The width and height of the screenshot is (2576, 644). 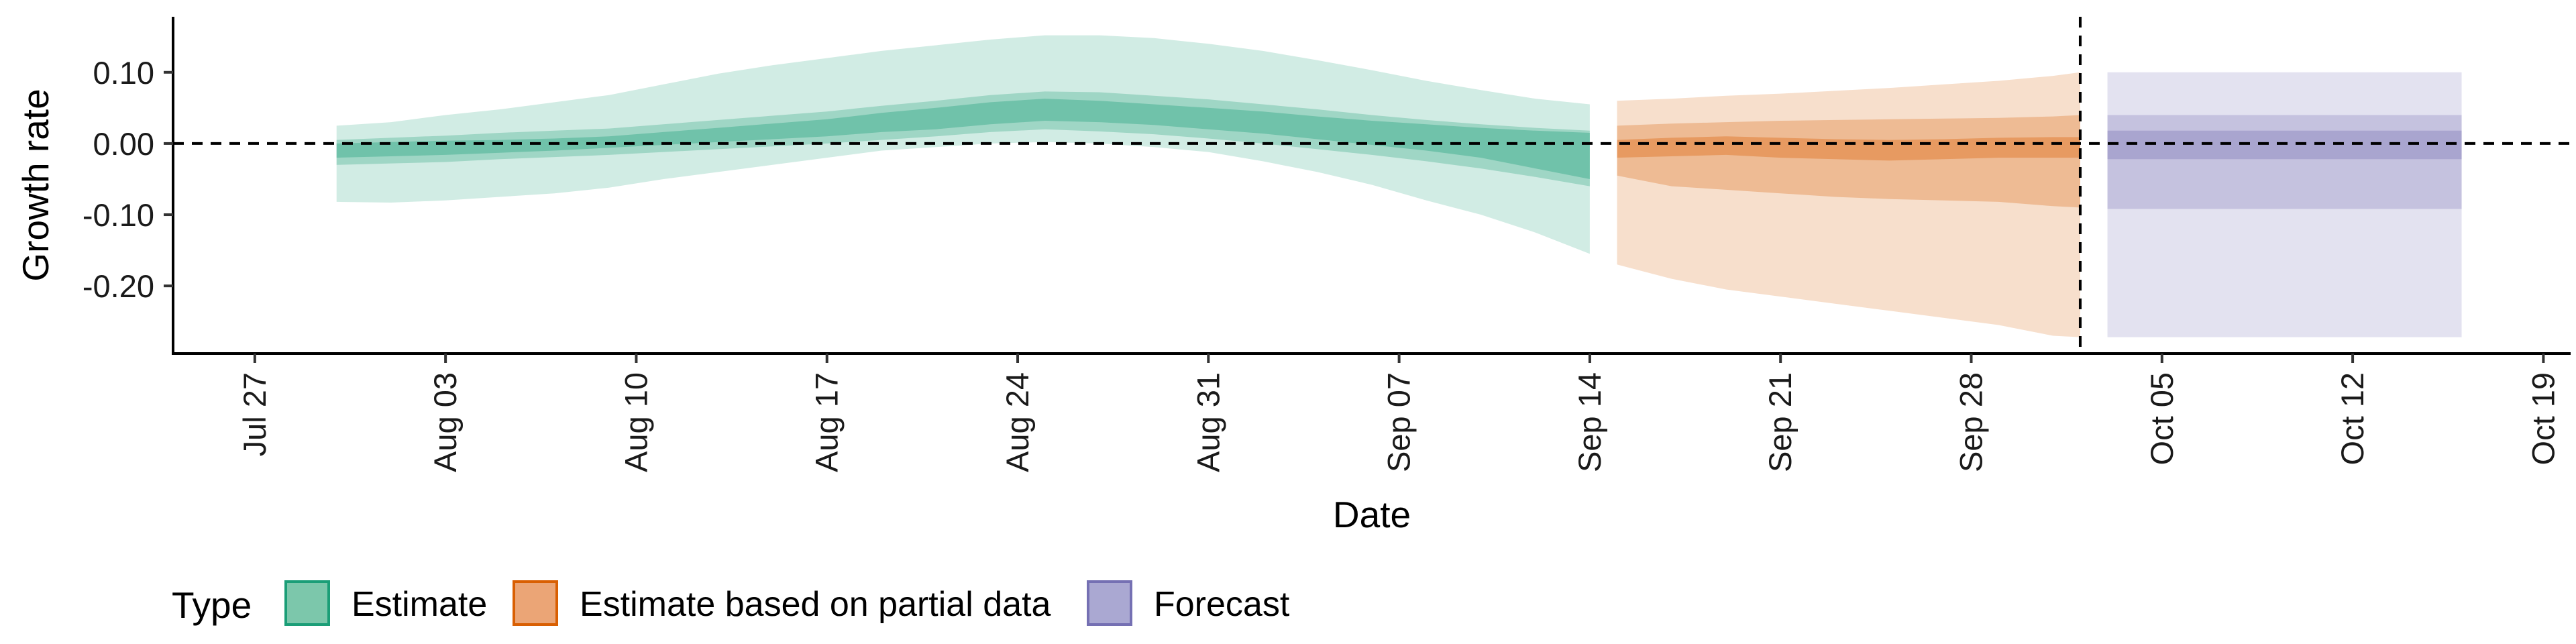 What do you see at coordinates (1208, 422) in the screenshot?
I see `x-tick-label: Aug 31` at bounding box center [1208, 422].